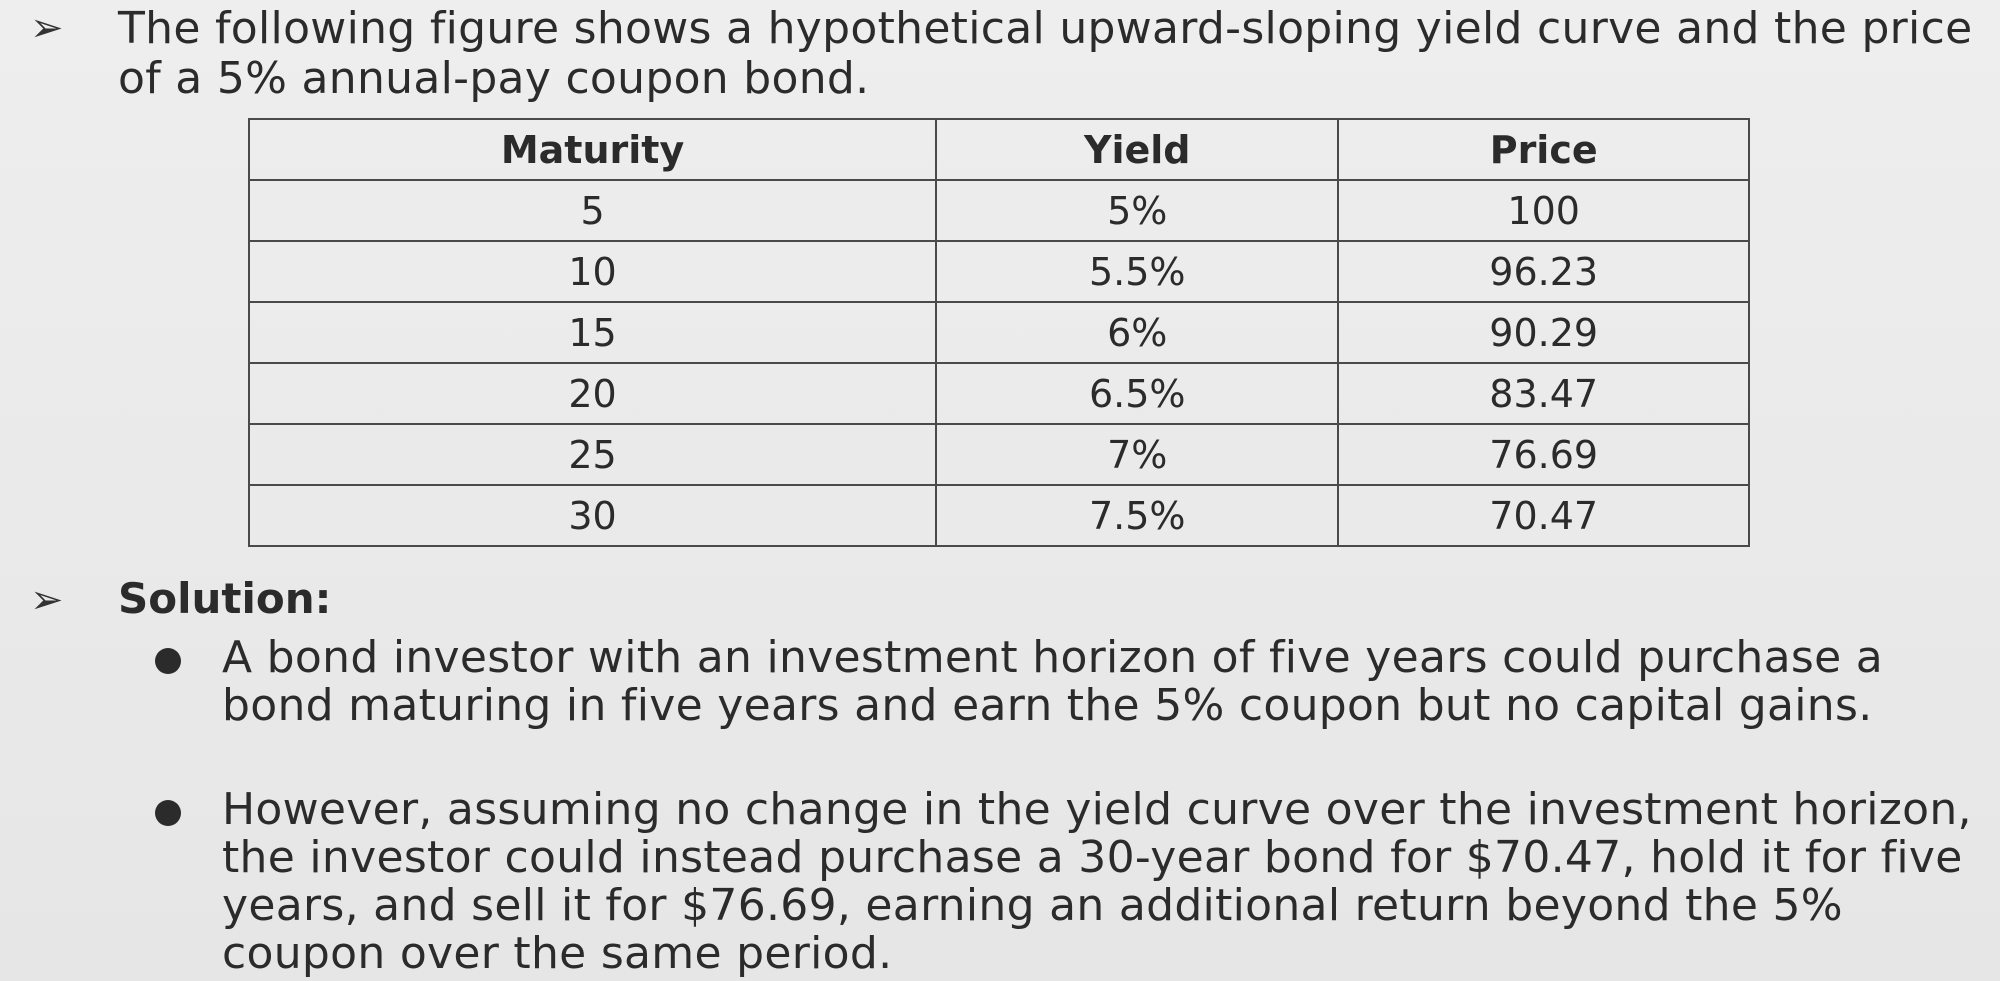  Describe the element at coordinates (1137, 271) in the screenshot. I see `cell-yield: 5.5%` at that location.